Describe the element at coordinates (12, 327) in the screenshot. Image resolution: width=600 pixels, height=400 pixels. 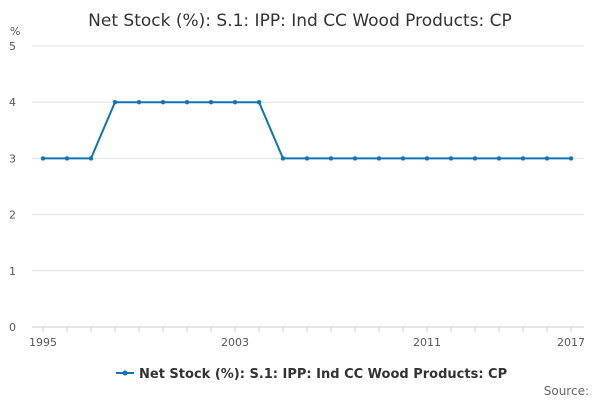
I see `y-tick-label: 0` at that location.